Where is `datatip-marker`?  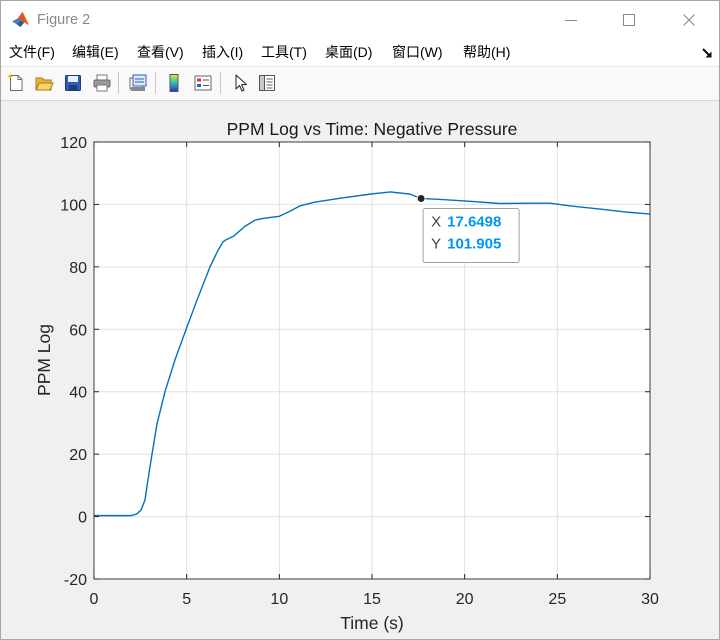
datatip-marker is located at coordinates (421, 198).